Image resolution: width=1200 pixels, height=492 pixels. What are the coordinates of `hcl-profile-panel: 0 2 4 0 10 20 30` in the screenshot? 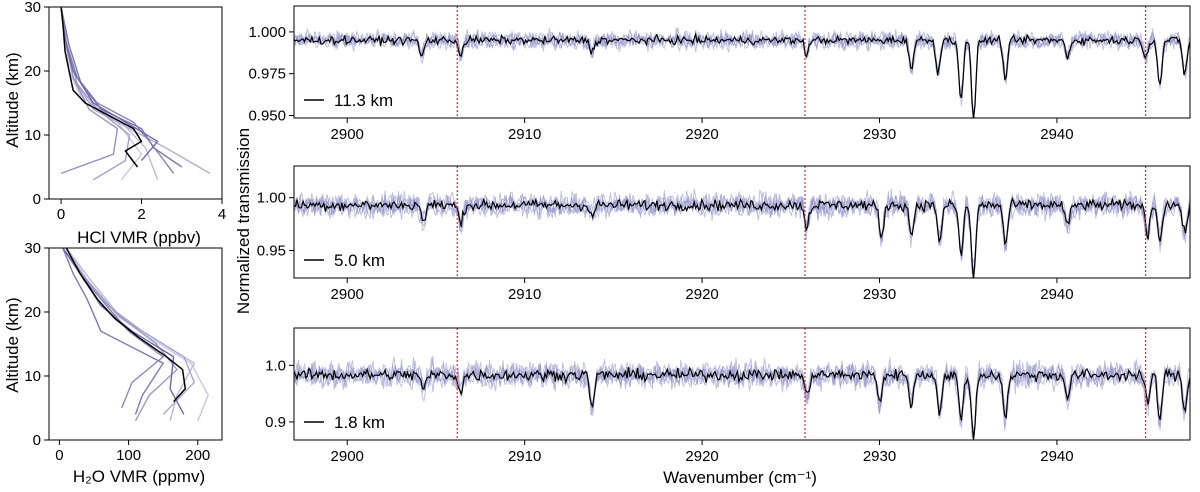 It's located at (125, 111).